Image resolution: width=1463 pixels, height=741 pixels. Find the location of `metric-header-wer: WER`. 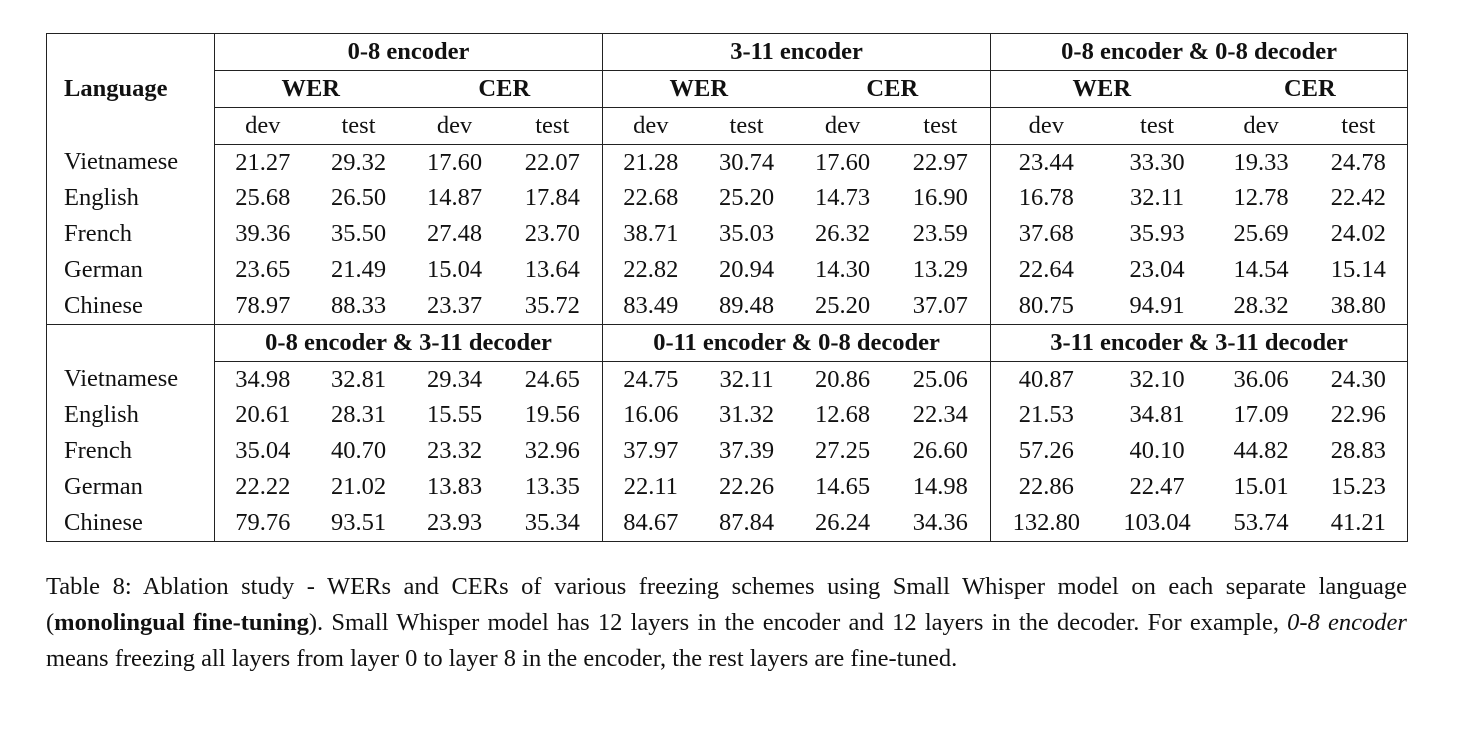

metric-header-wer: WER is located at coordinates (310, 89).